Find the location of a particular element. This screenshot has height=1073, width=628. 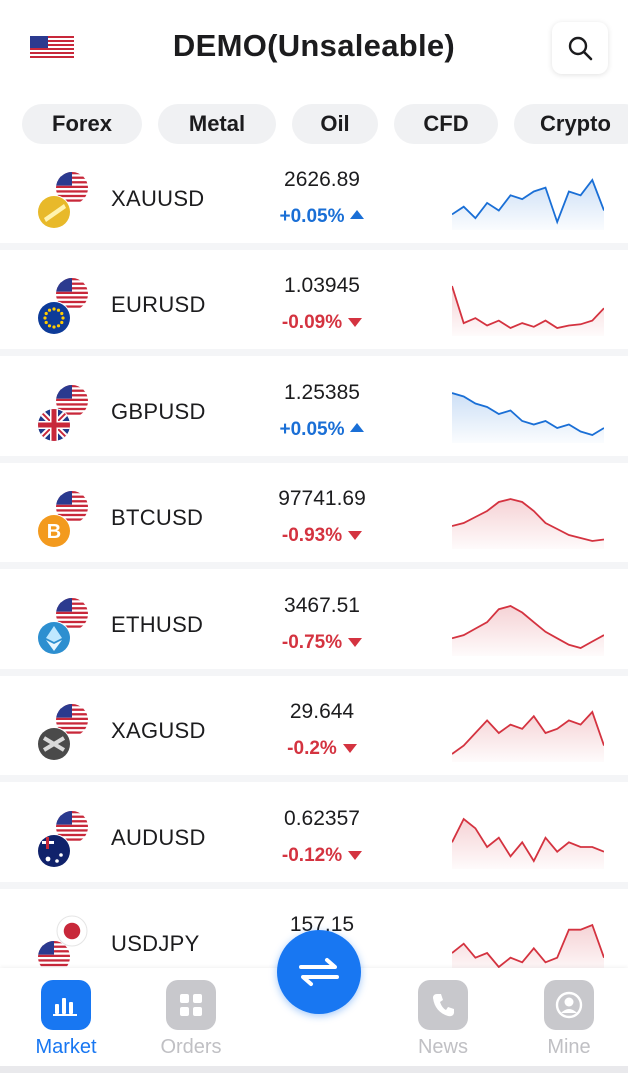

quote-row-eurusd: EURUSD 1.03945 -0.09% is located at coordinates (314, 306).